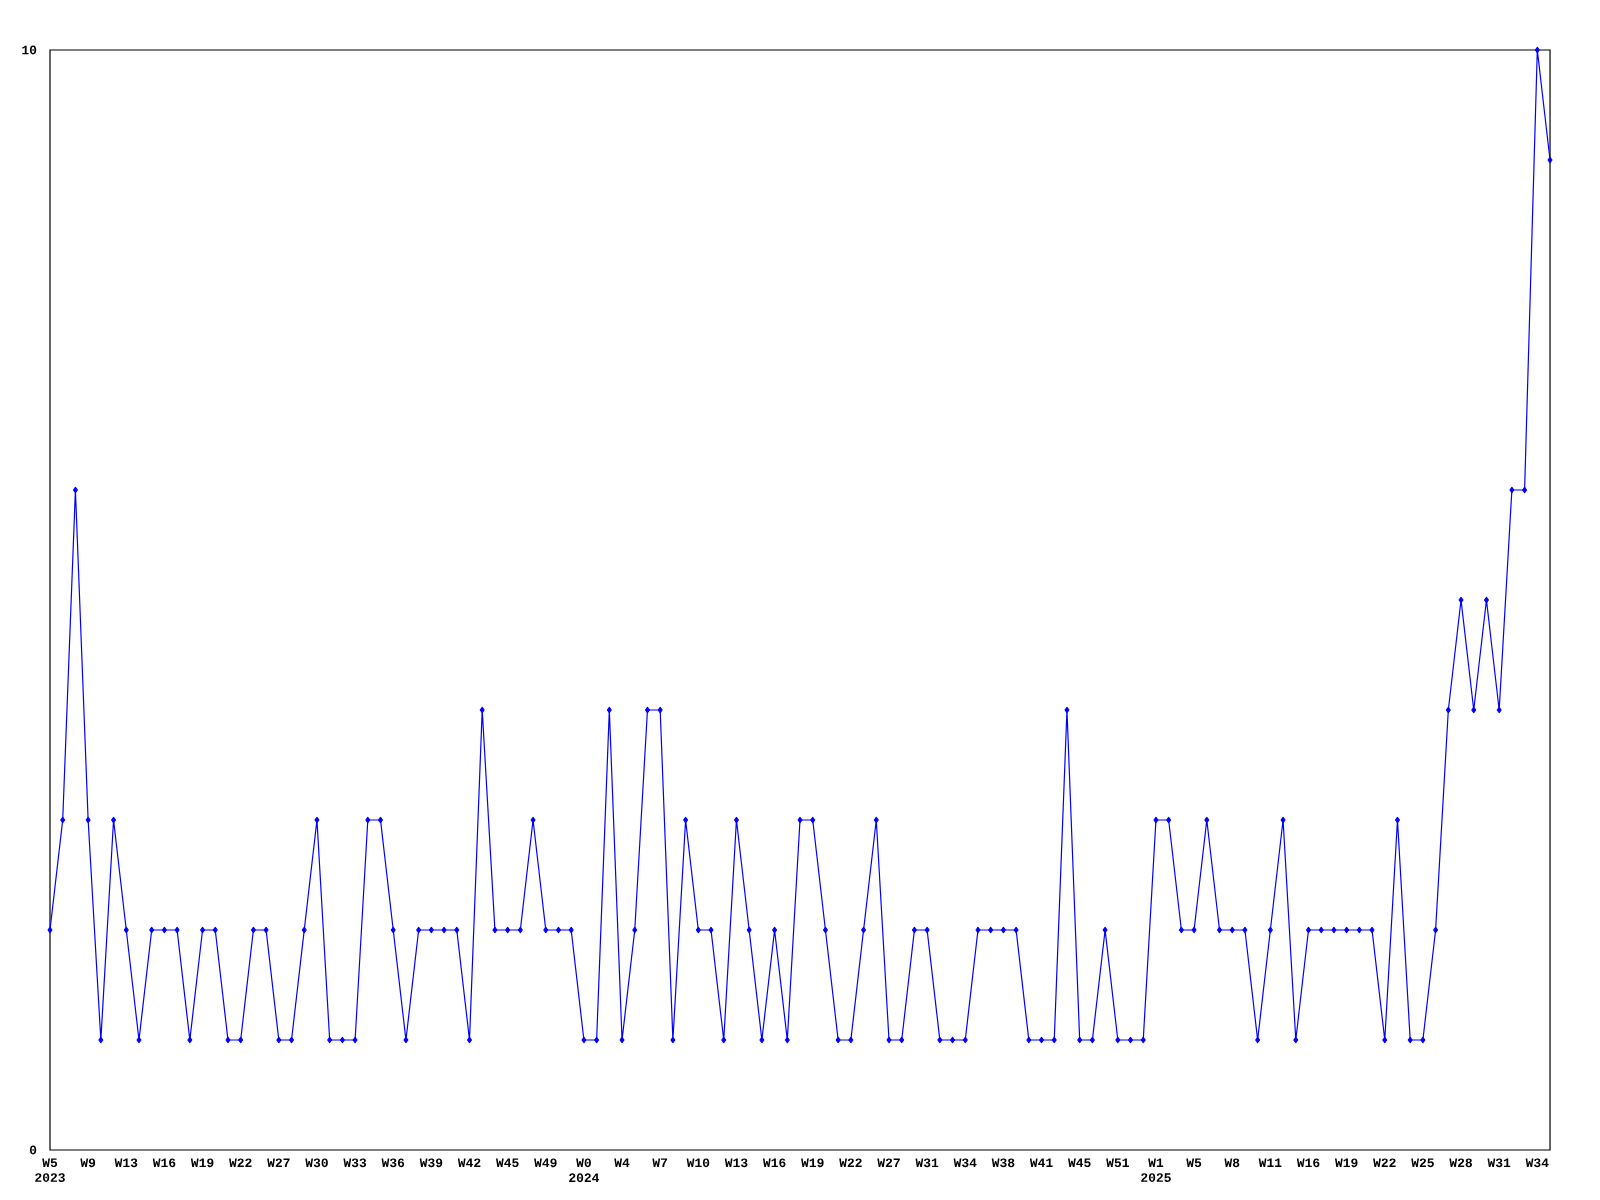 The width and height of the screenshot is (1600, 1200). I want to click on x-tick-label: W39, so click(431, 1163).